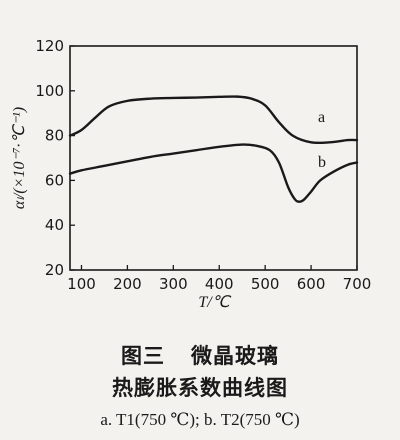 This screenshot has height=440, width=400. I want to click on y-tick-label: 60, so click(54, 180).